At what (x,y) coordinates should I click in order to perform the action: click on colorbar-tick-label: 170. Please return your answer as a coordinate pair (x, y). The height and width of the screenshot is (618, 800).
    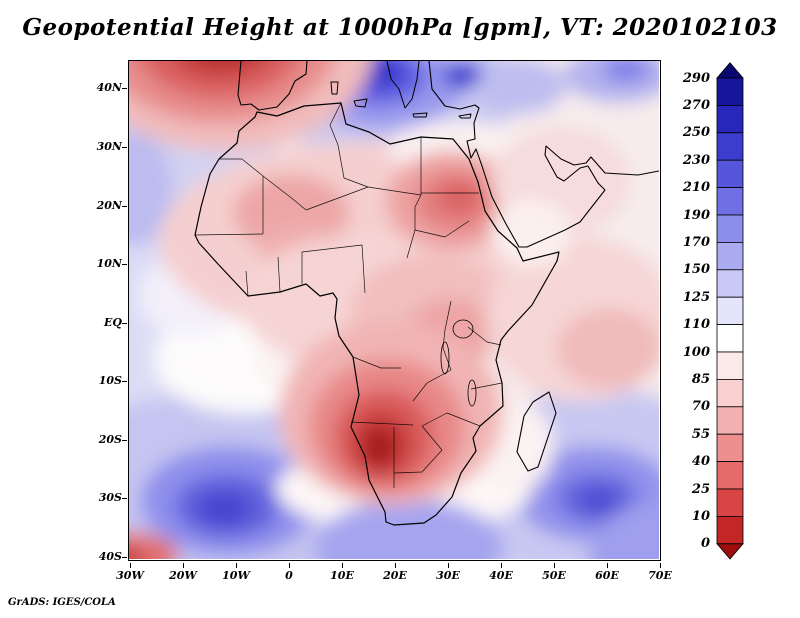
    Looking at the image, I should click on (696, 242).